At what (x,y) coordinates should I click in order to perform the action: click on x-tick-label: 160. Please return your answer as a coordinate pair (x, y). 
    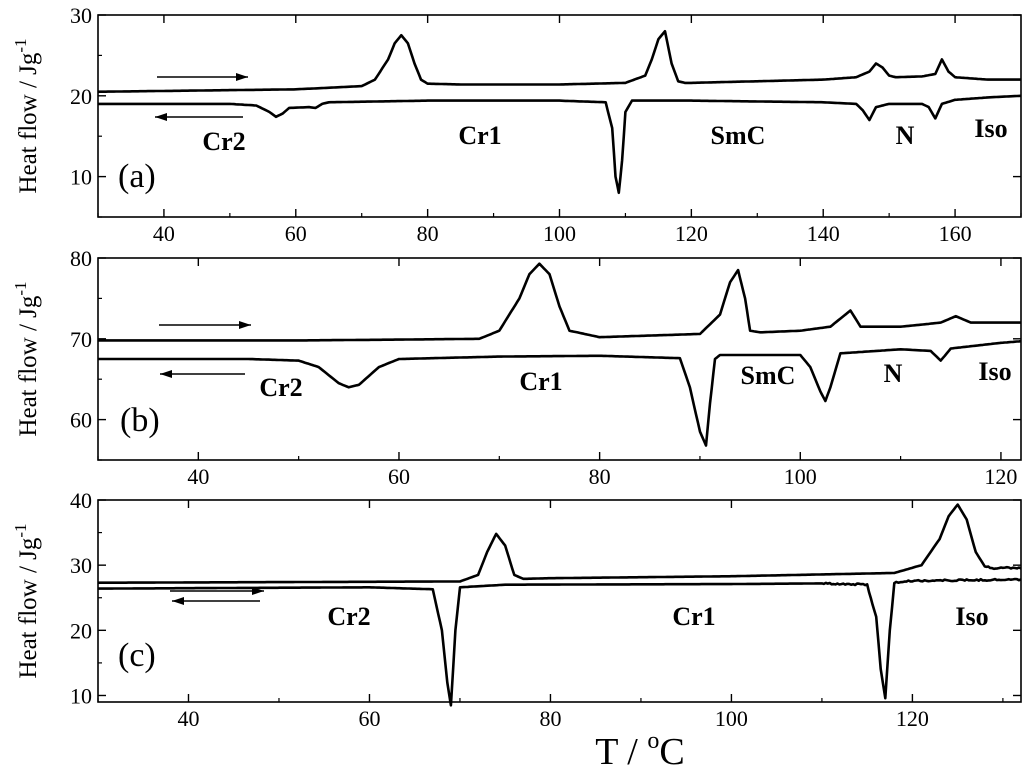
    Looking at the image, I should click on (955, 233).